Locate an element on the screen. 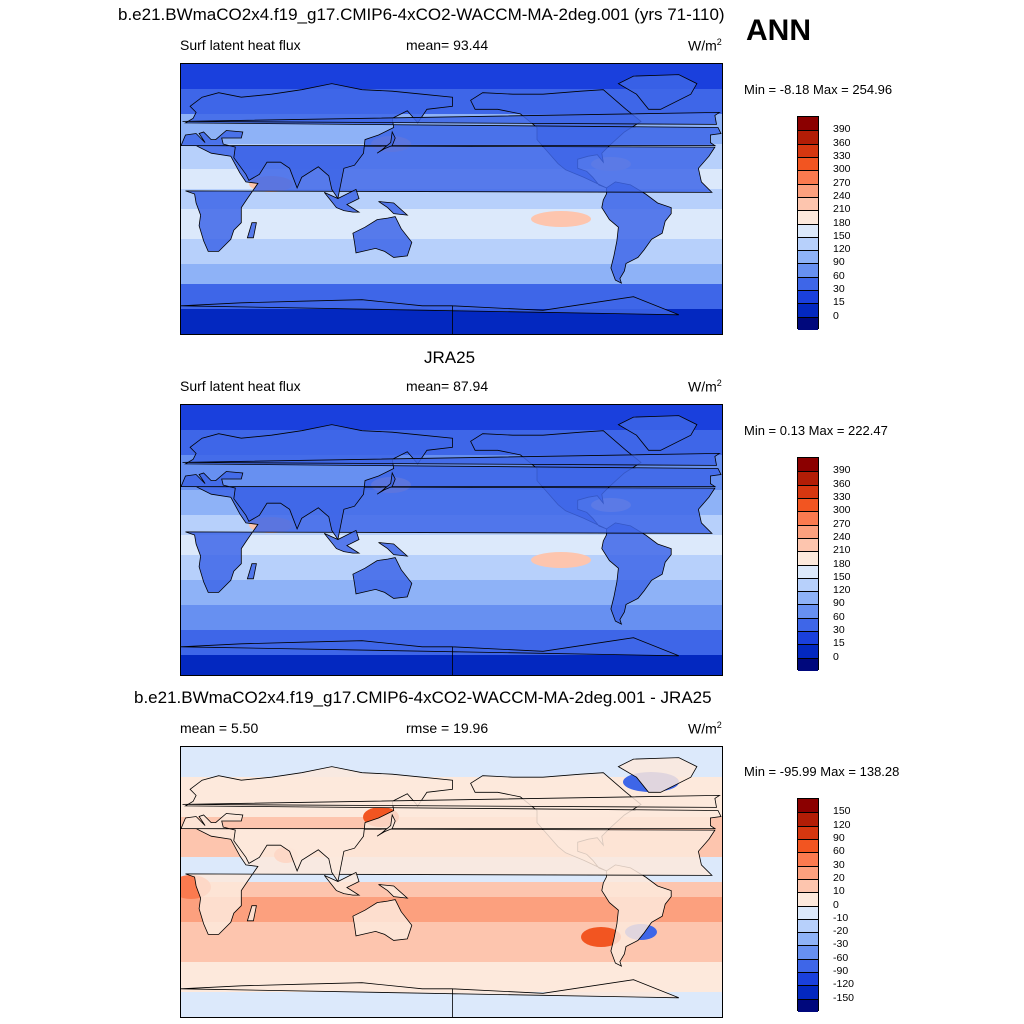 The image size is (1024, 1024). panel1-colorbar: 390 360 330 300 270 240 210 180 150 120 90 60 30 15 0 is located at coordinates (837, 223).